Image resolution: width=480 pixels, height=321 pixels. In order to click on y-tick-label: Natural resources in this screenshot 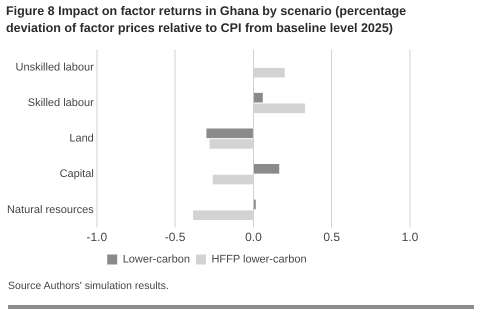, I will do `click(50, 210)`.